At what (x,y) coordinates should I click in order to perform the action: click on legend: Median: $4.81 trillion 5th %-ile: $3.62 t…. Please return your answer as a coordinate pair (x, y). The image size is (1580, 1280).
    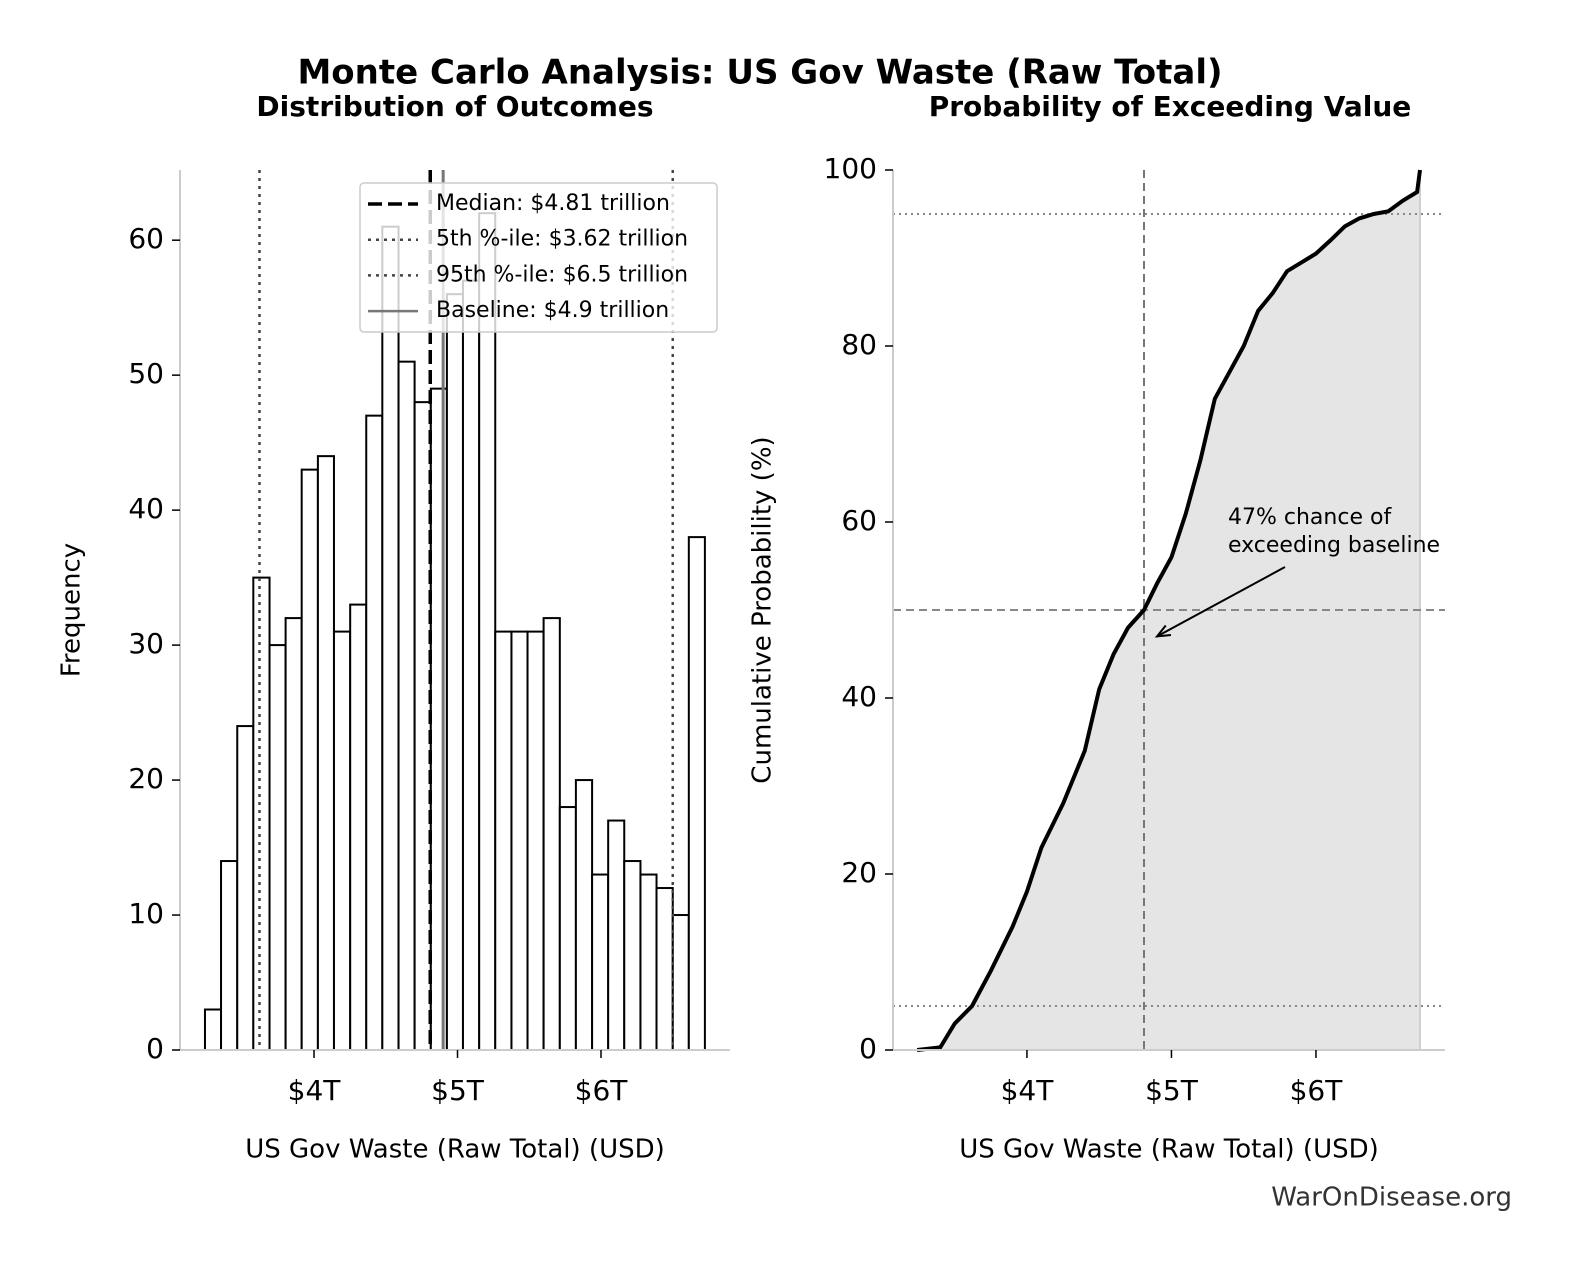
    Looking at the image, I should click on (538, 257).